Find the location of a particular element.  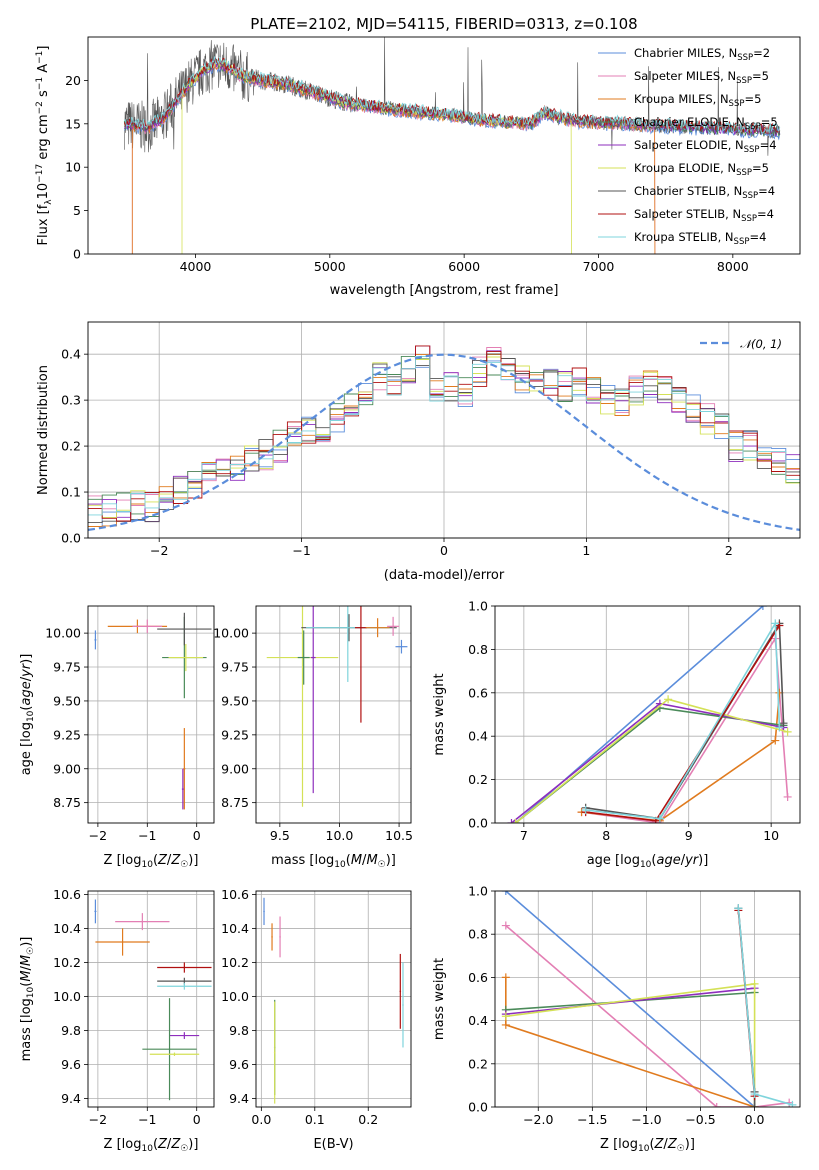

y-tick-label: 0 is located at coordinates (77, 254).